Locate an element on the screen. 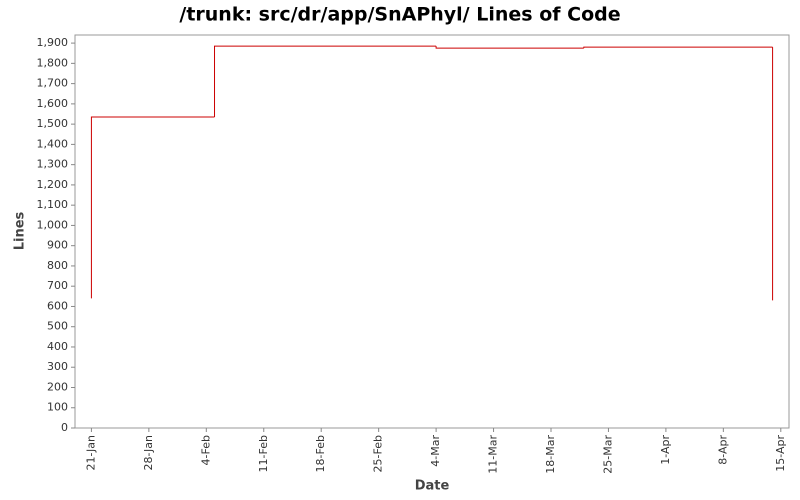 The height and width of the screenshot is (500, 800). y-tick-label: 1,800 is located at coordinates (53, 62).